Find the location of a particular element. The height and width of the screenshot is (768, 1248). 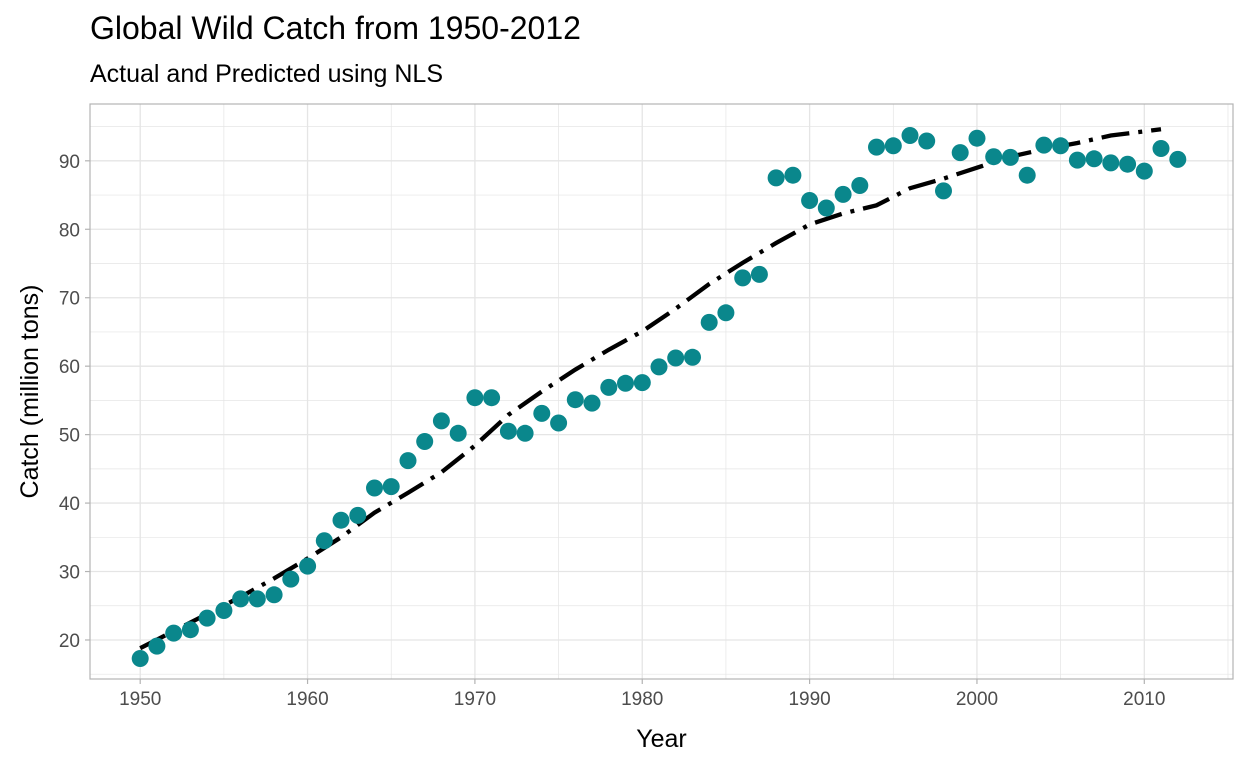

x-tick-label: 1950 is located at coordinates (140, 699).